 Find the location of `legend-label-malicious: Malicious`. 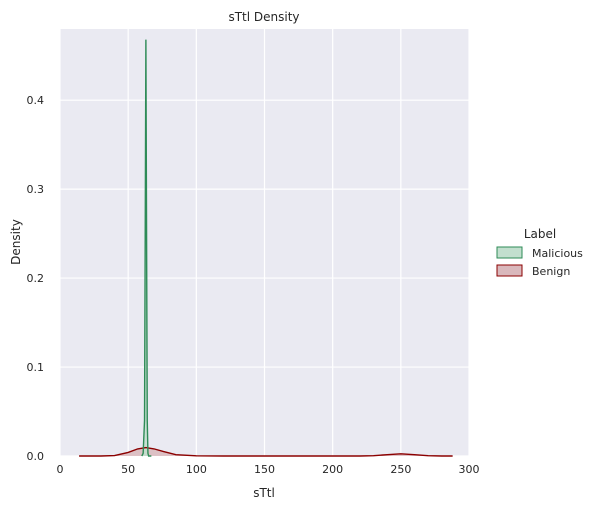

legend-label-malicious: Malicious is located at coordinates (557, 253).